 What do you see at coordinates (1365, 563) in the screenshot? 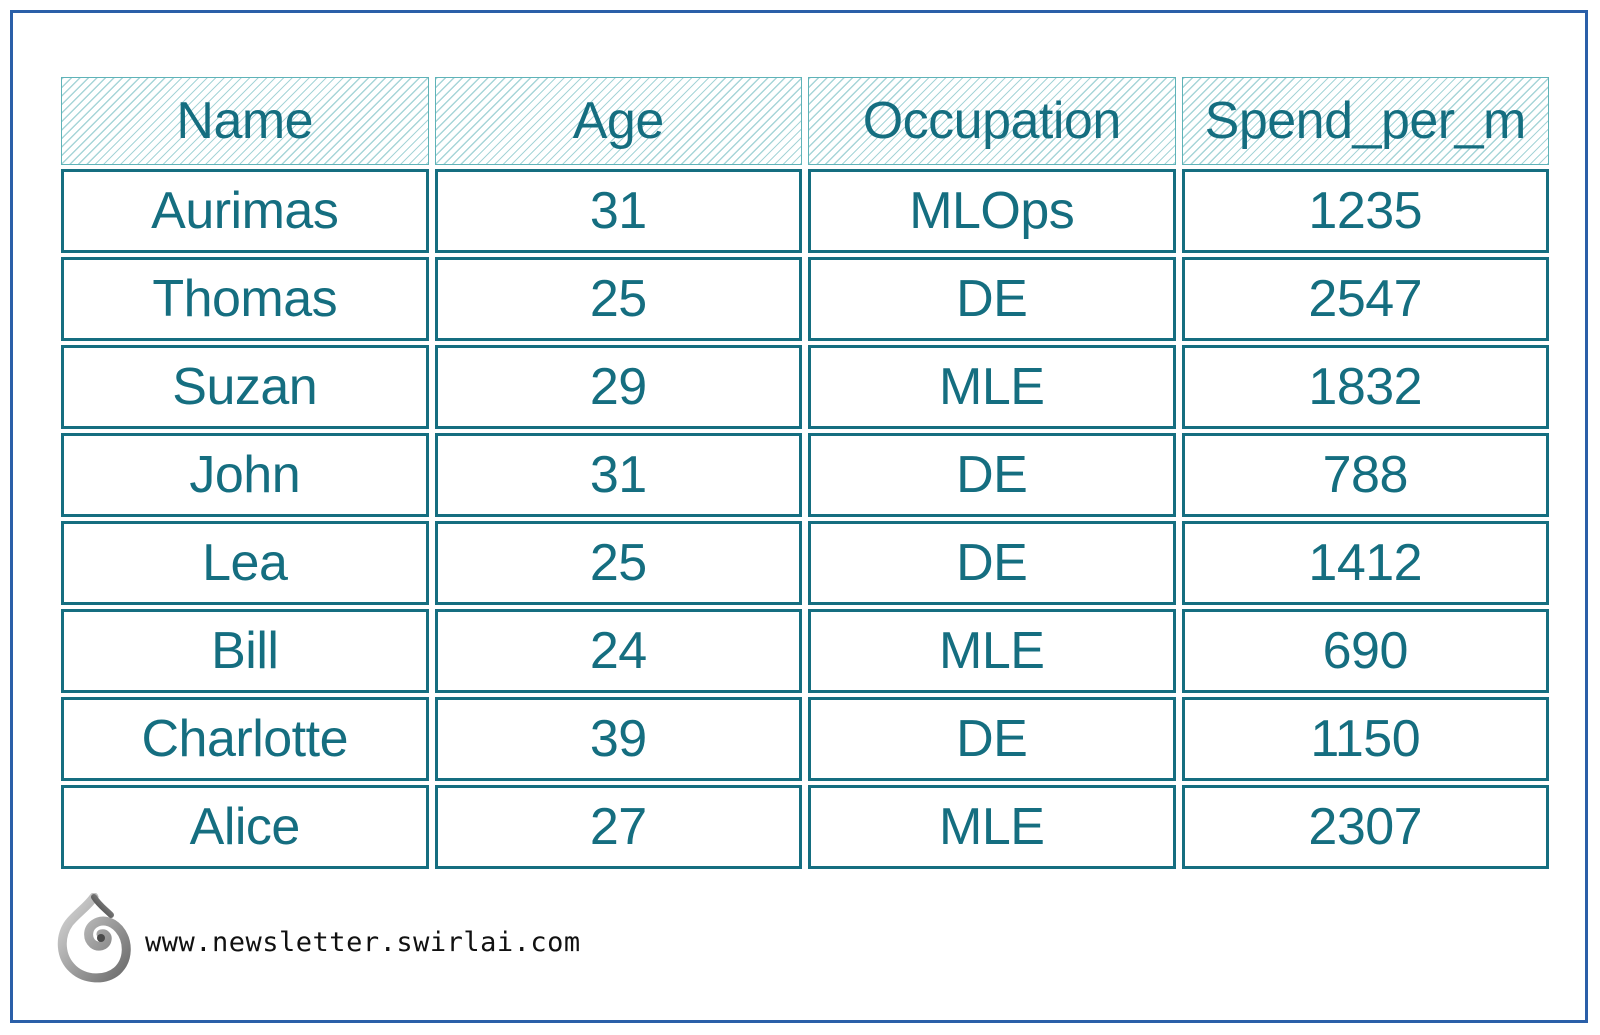
I see `cell-spend: 1412` at bounding box center [1365, 563].